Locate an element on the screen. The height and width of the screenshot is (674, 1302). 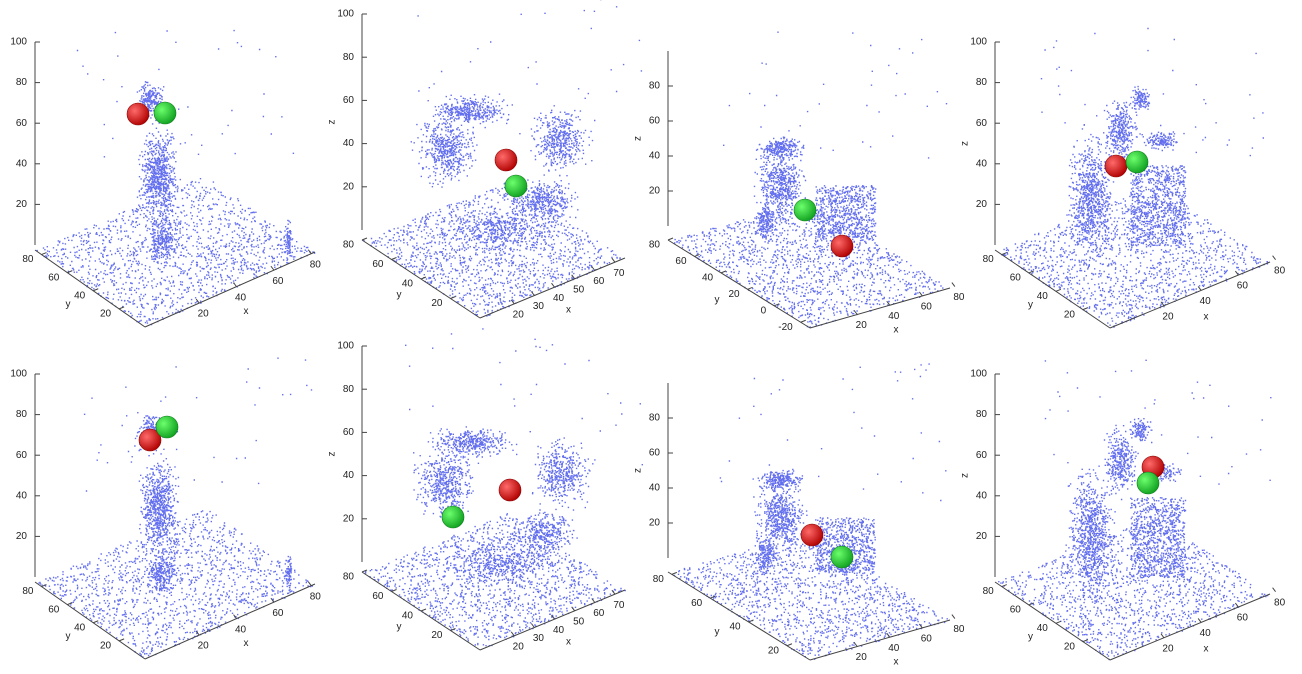
red-sphere is located at coordinates (1116, 166).